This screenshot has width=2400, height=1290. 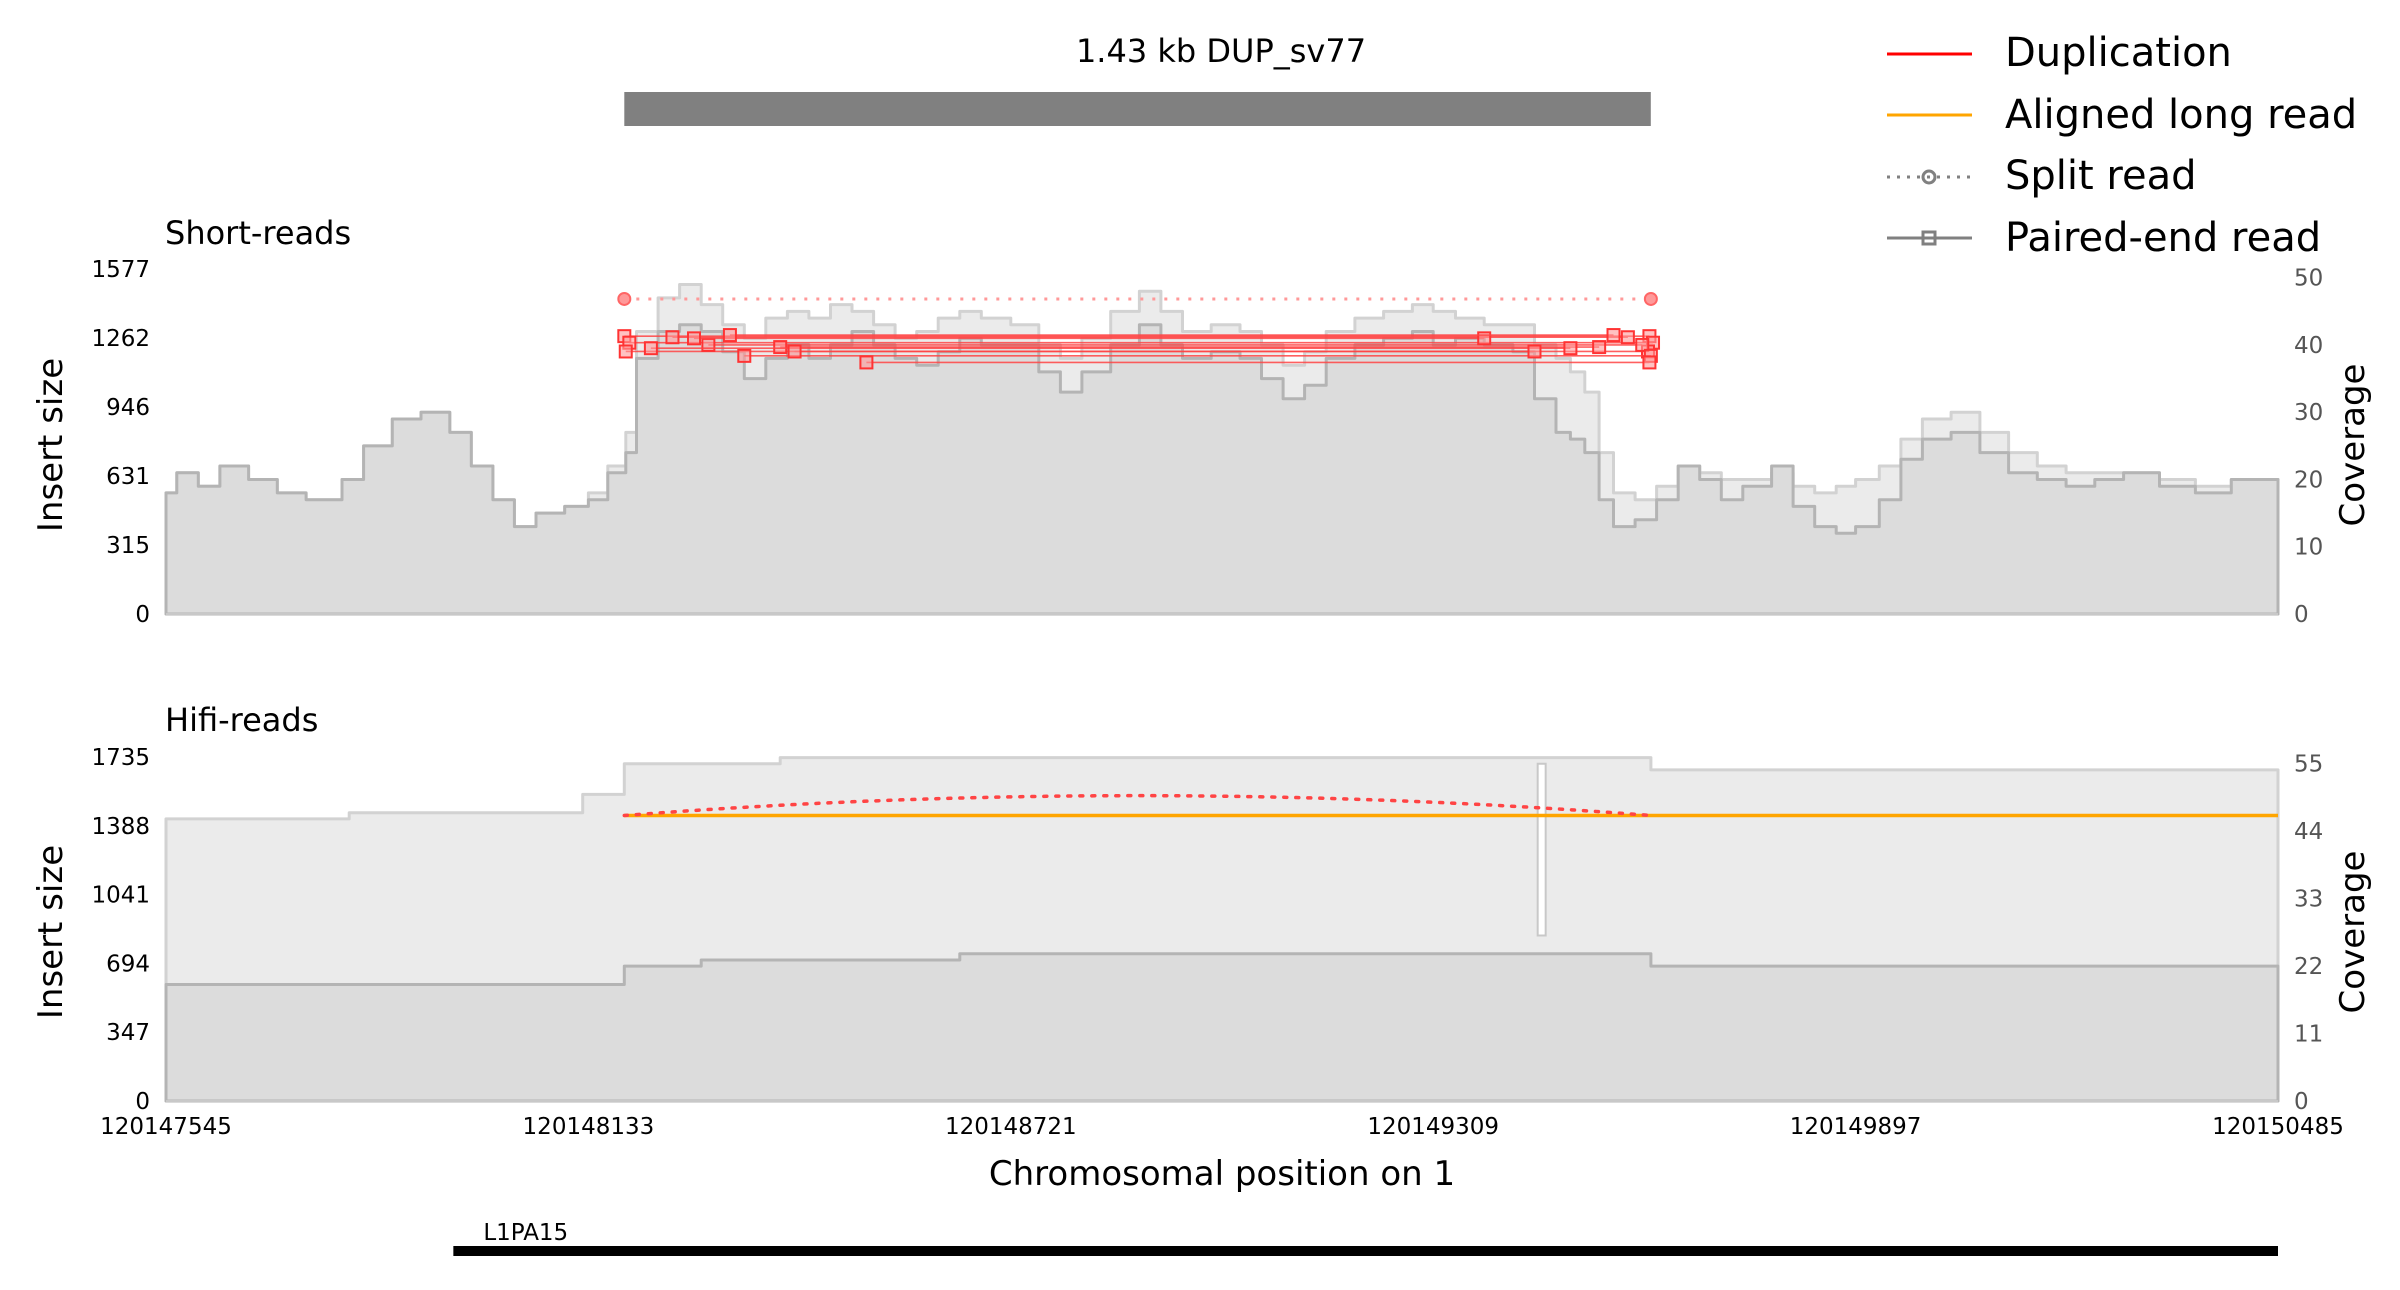 I want to click on hifi-y-tick-label-3: 1041, so click(x=120, y=896).